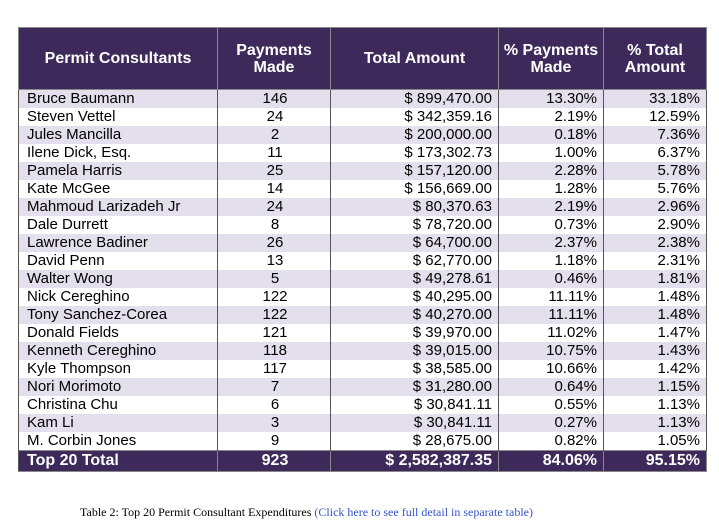 Image resolution: width=719 pixels, height=520 pixels. I want to click on consultant-name-cell: Nick Cereghino, so click(118, 297).